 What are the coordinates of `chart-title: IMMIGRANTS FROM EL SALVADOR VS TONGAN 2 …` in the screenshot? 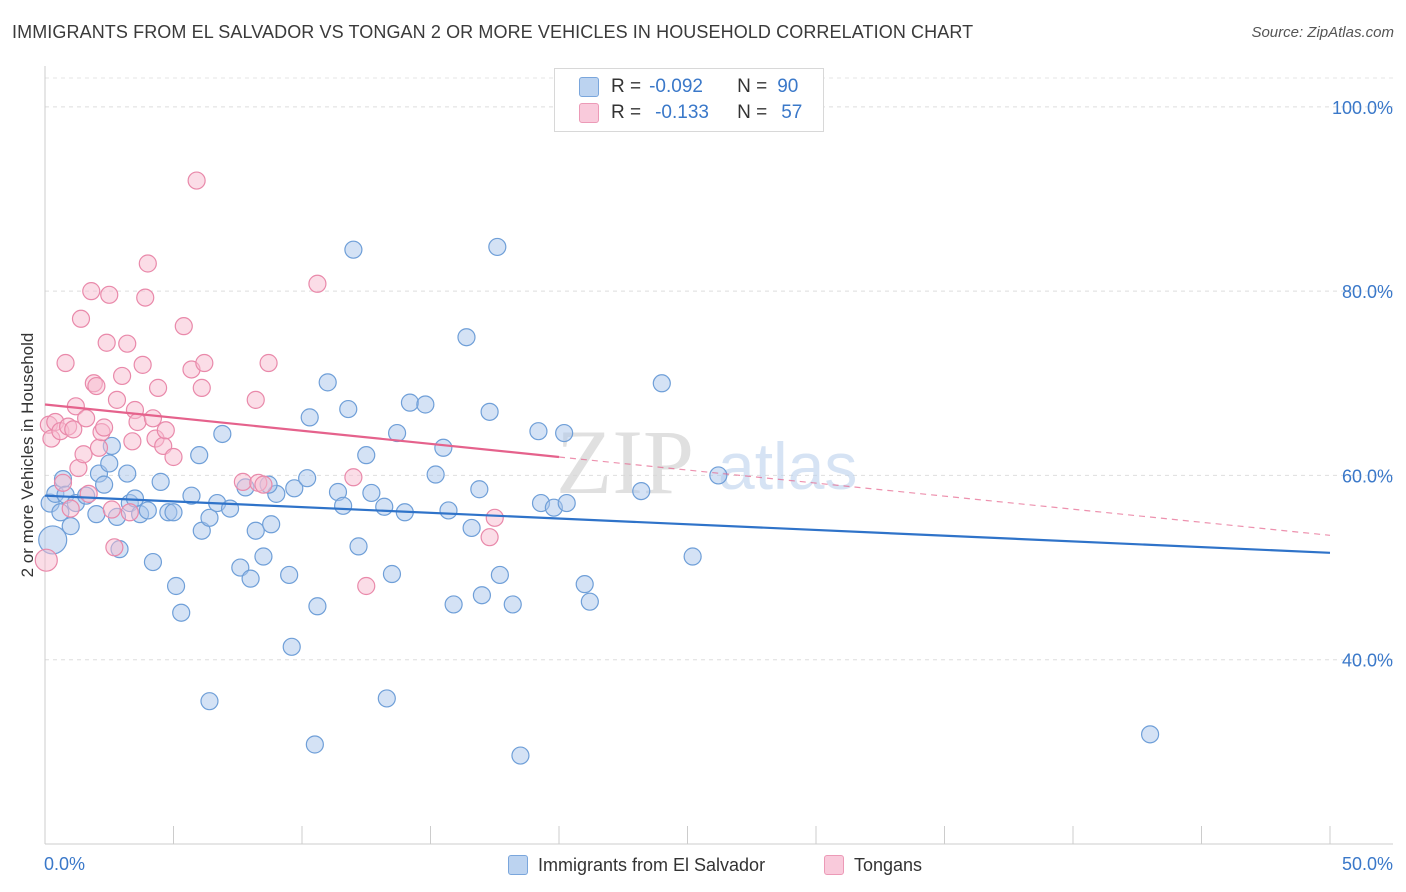 It's located at (493, 32).